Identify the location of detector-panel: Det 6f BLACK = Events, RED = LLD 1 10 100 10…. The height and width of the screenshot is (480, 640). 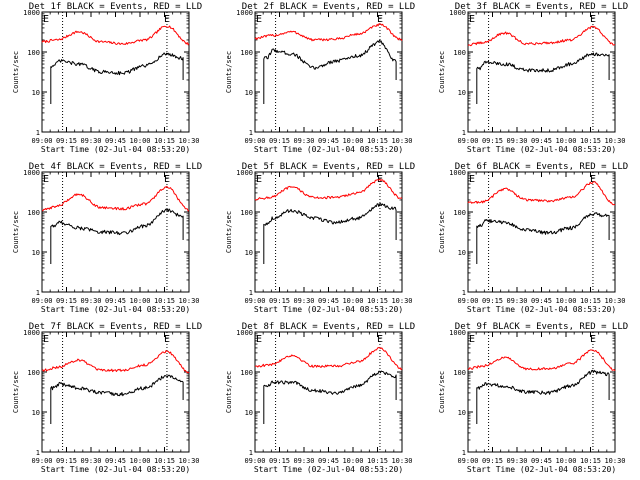
(533, 238).